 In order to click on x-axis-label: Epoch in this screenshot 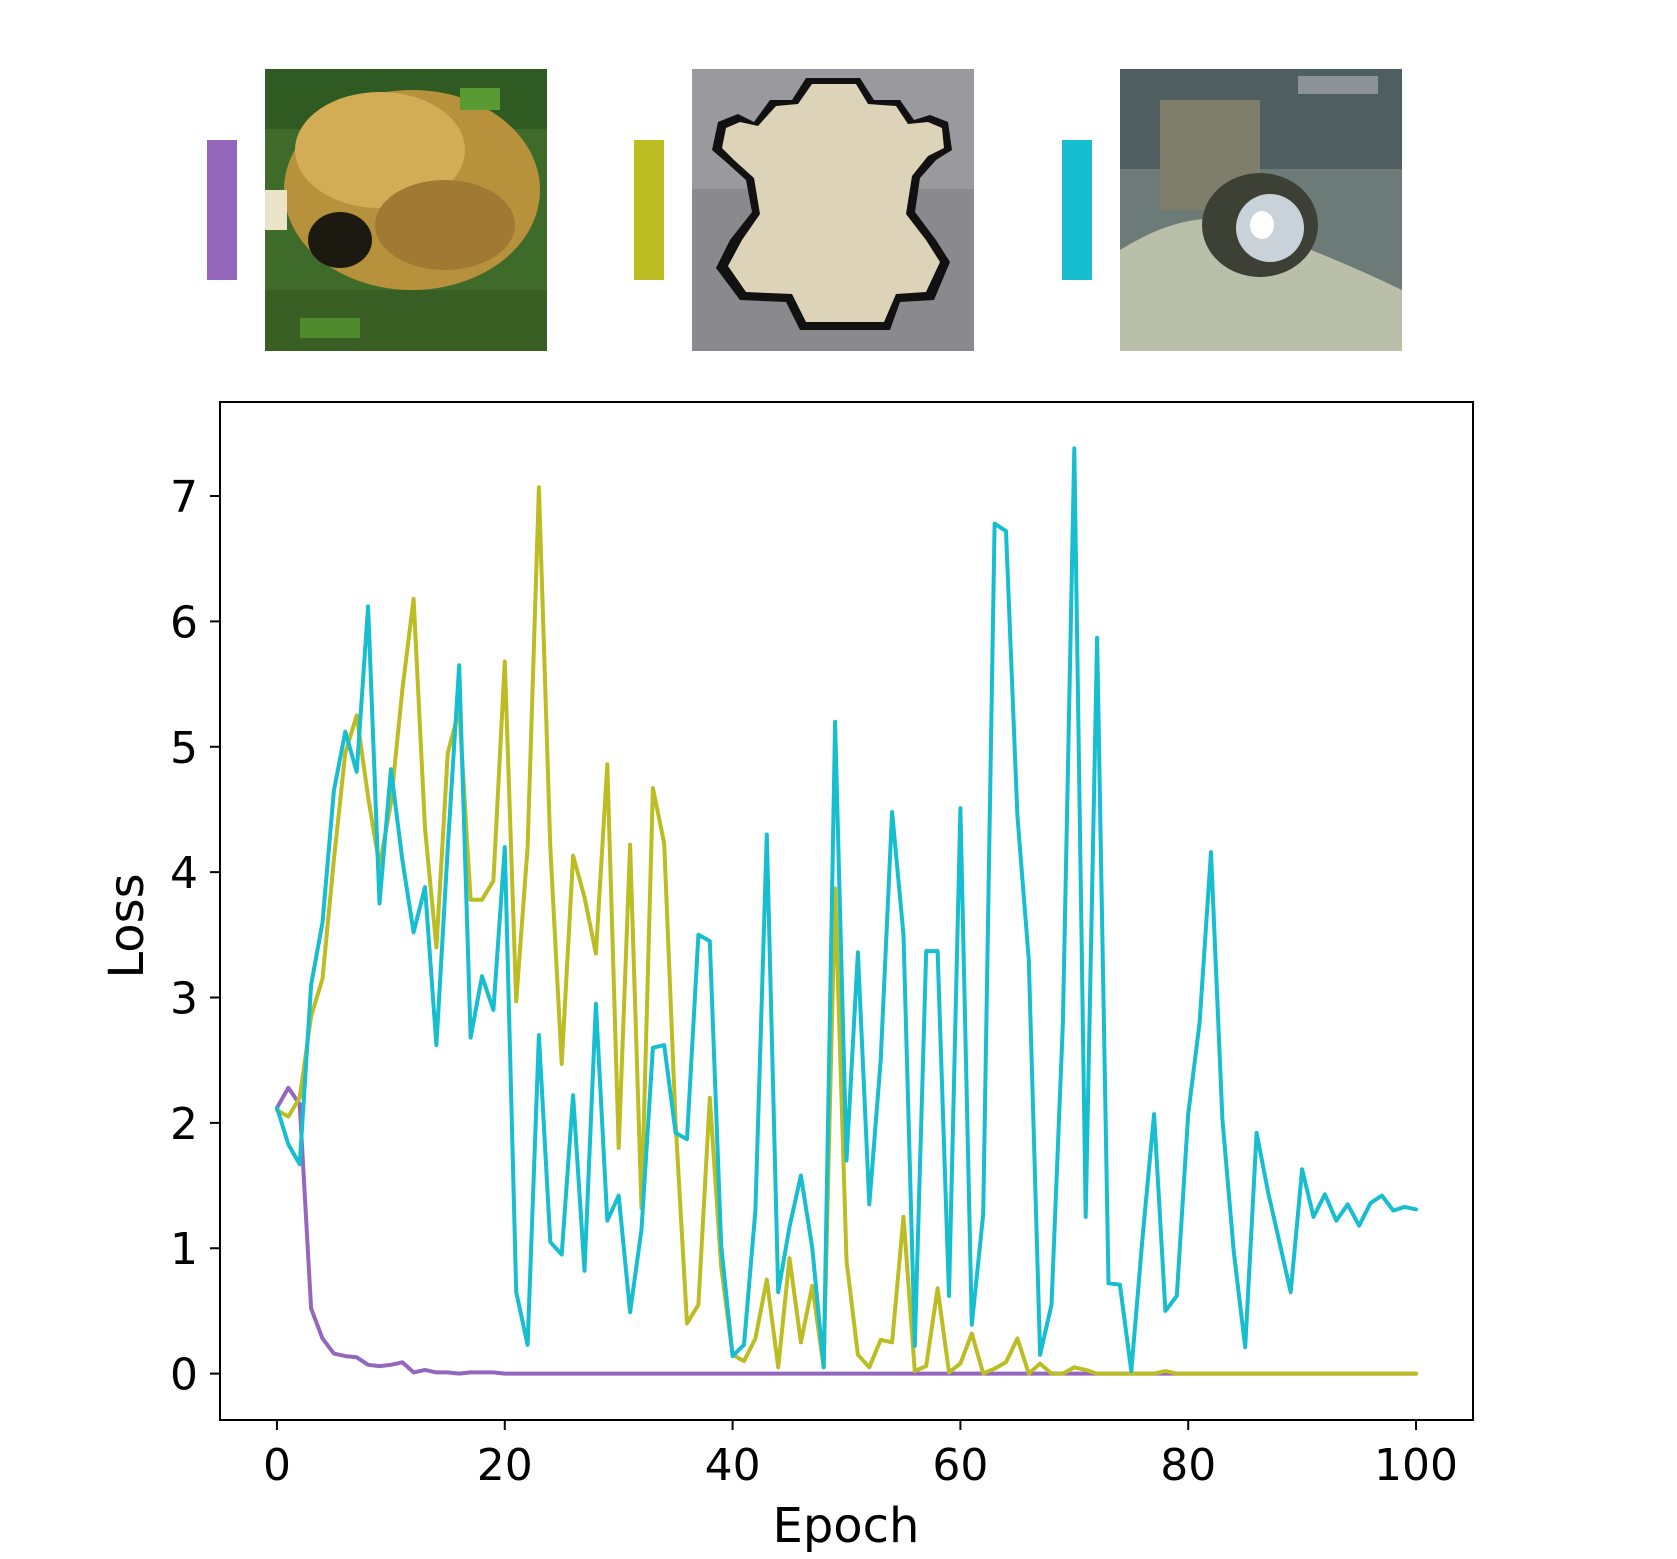, I will do `click(846, 1526)`.